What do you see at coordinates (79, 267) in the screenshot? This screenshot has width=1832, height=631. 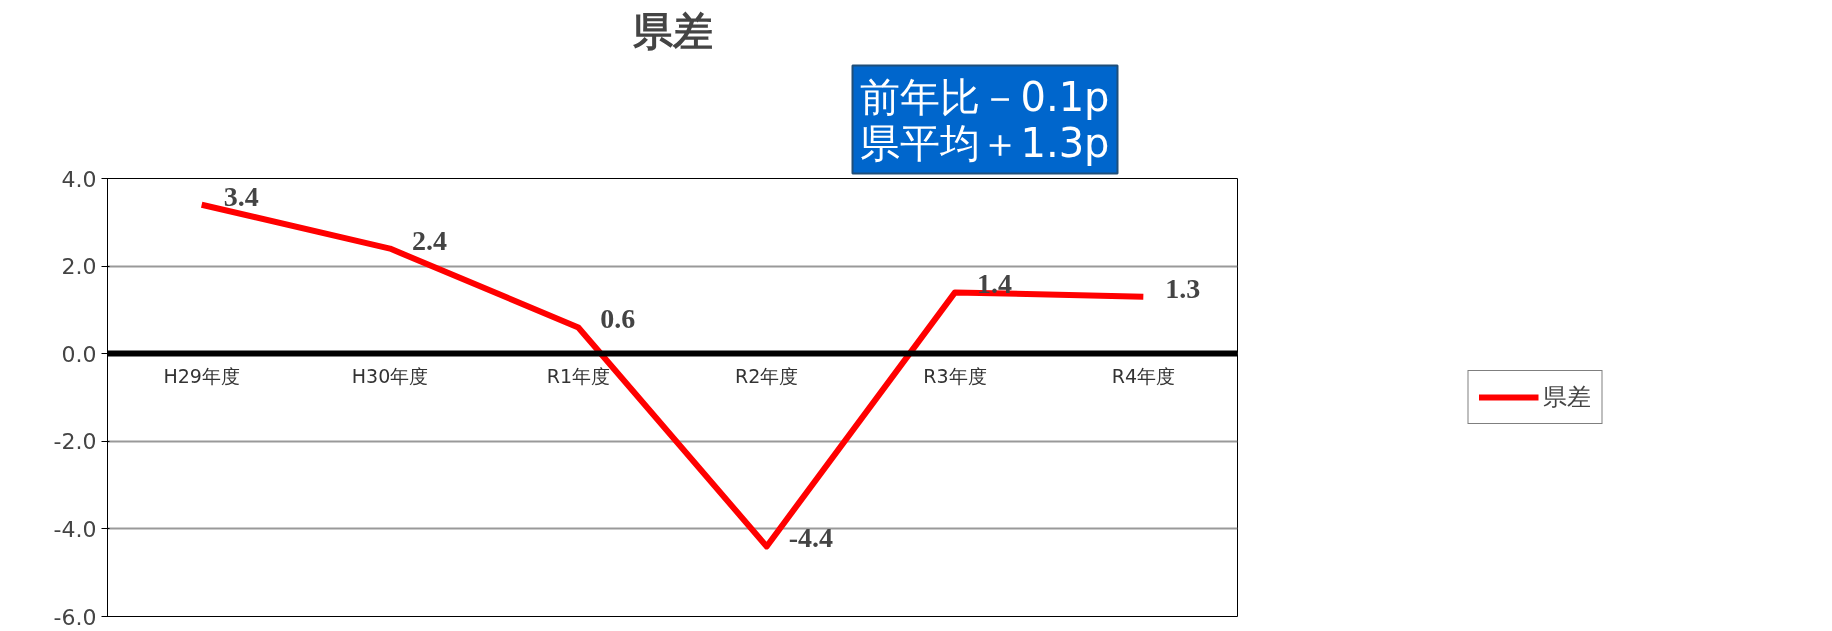 I see `y-tick-label: 2.0` at bounding box center [79, 267].